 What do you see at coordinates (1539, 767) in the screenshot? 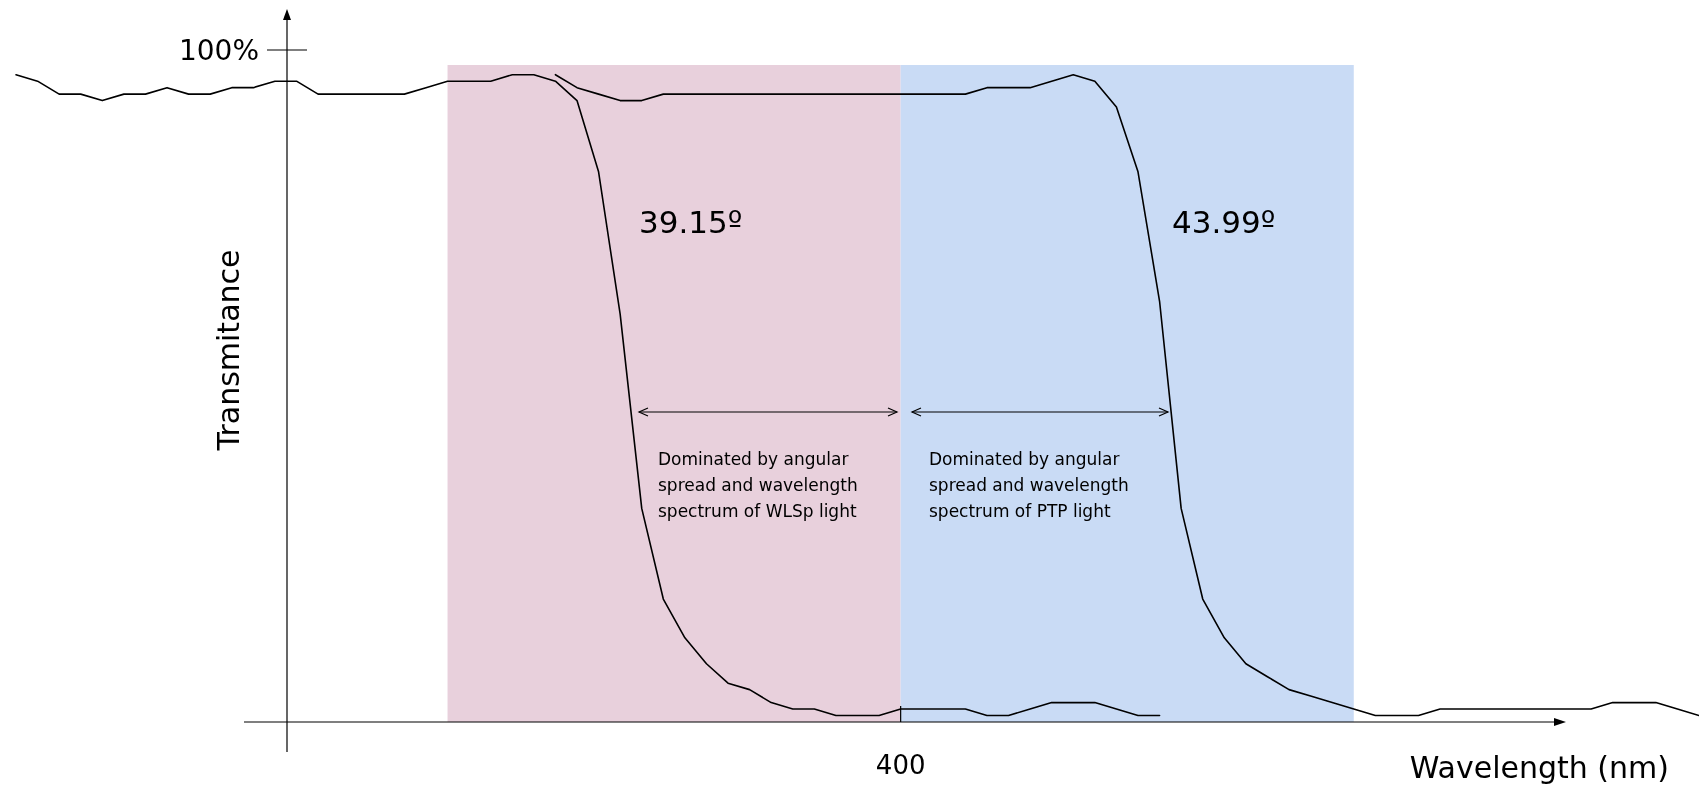
I see `x-axis-title: Wavelength (nm)` at bounding box center [1539, 767].